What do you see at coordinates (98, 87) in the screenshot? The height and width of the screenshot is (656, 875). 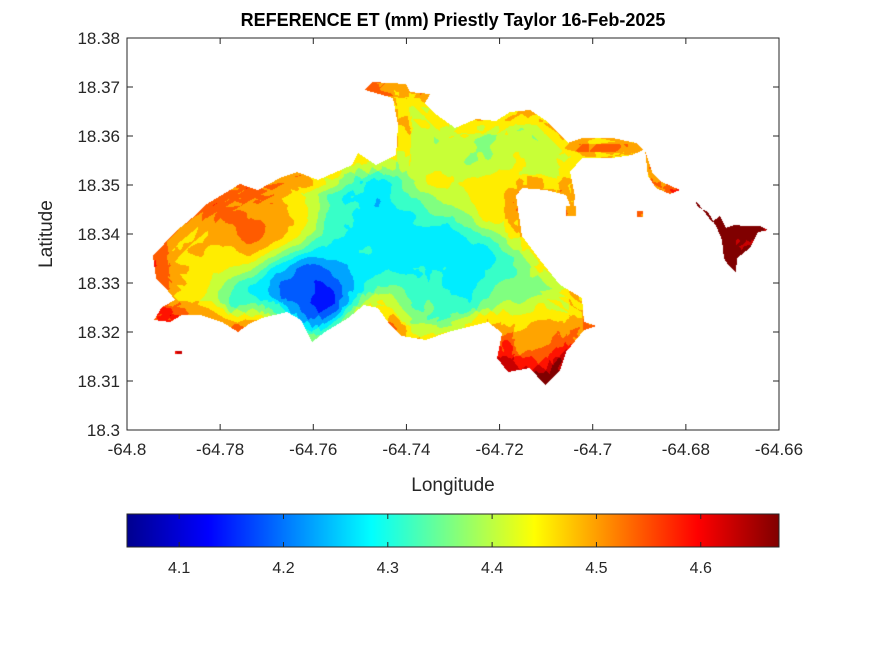 I see `y-tick-label: 18.37` at bounding box center [98, 87].